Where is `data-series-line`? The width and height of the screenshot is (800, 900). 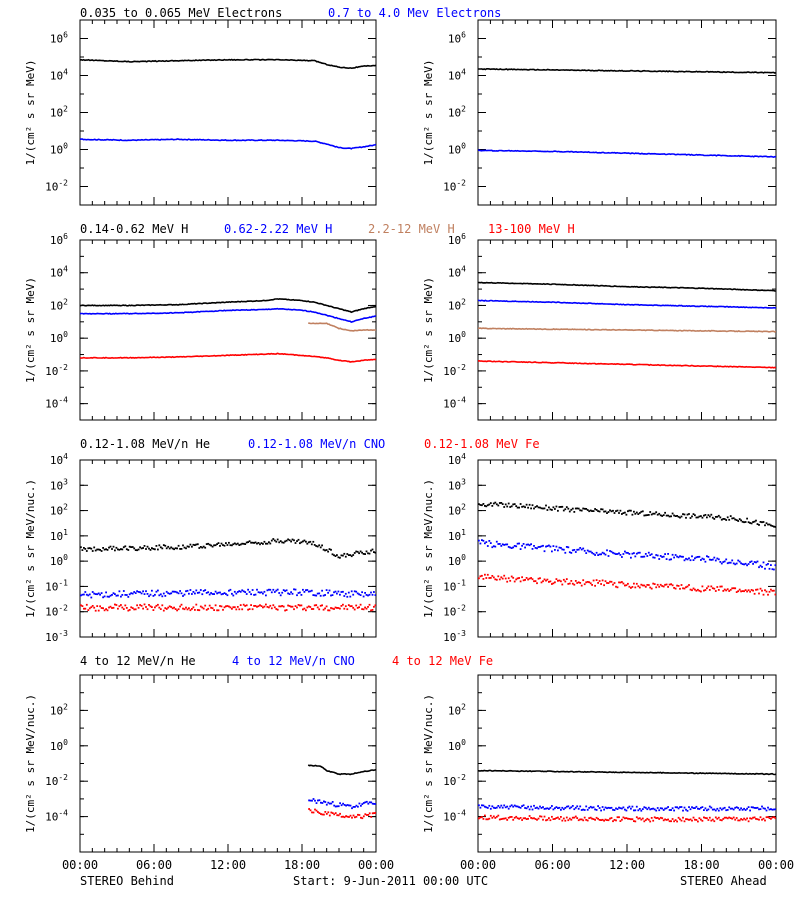 data-series-line is located at coordinates (228, 144).